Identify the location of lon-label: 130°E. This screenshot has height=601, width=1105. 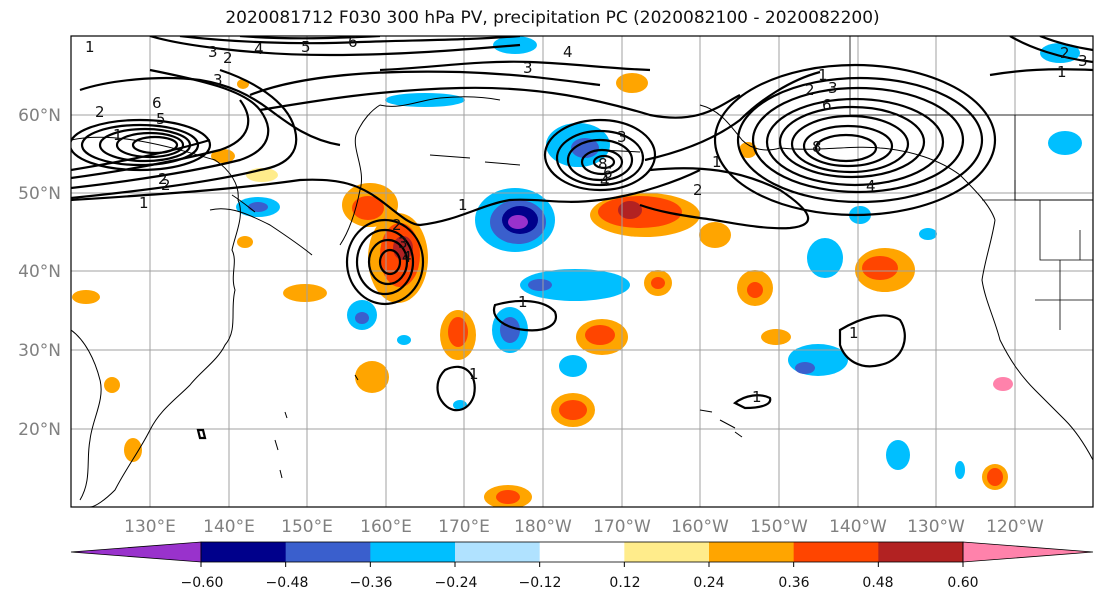
(150, 527).